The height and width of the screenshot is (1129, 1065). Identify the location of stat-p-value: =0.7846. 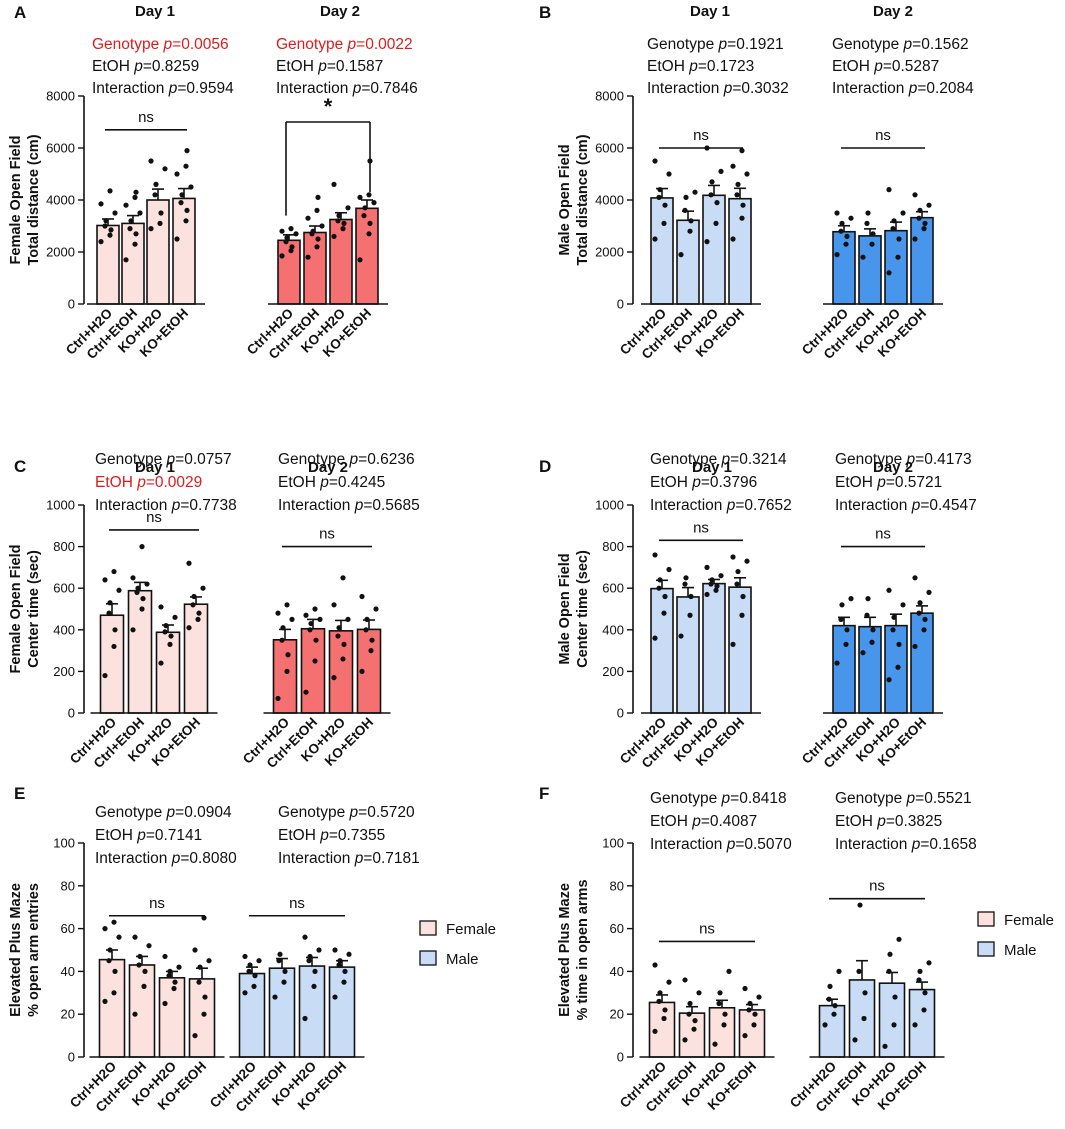
(389, 88).